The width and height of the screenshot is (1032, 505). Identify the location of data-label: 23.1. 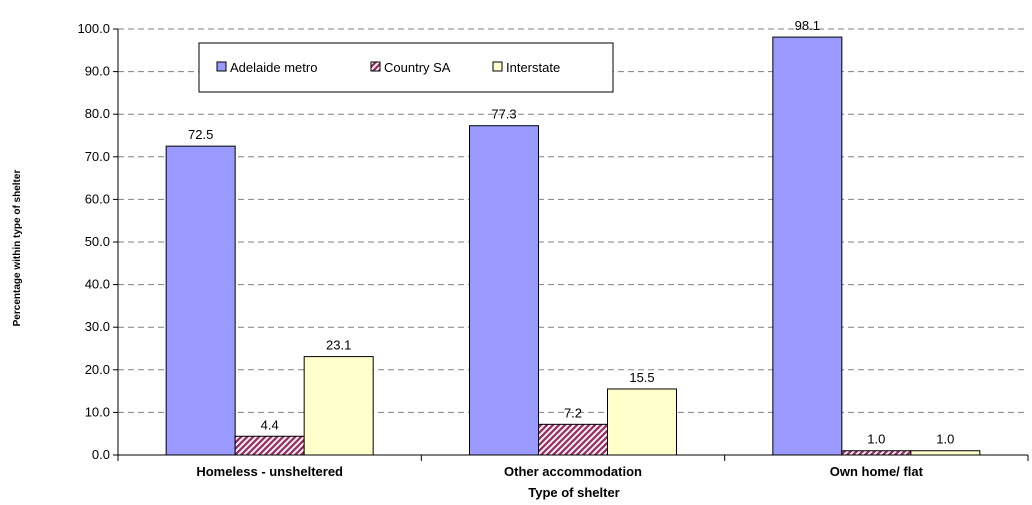
(338, 345).